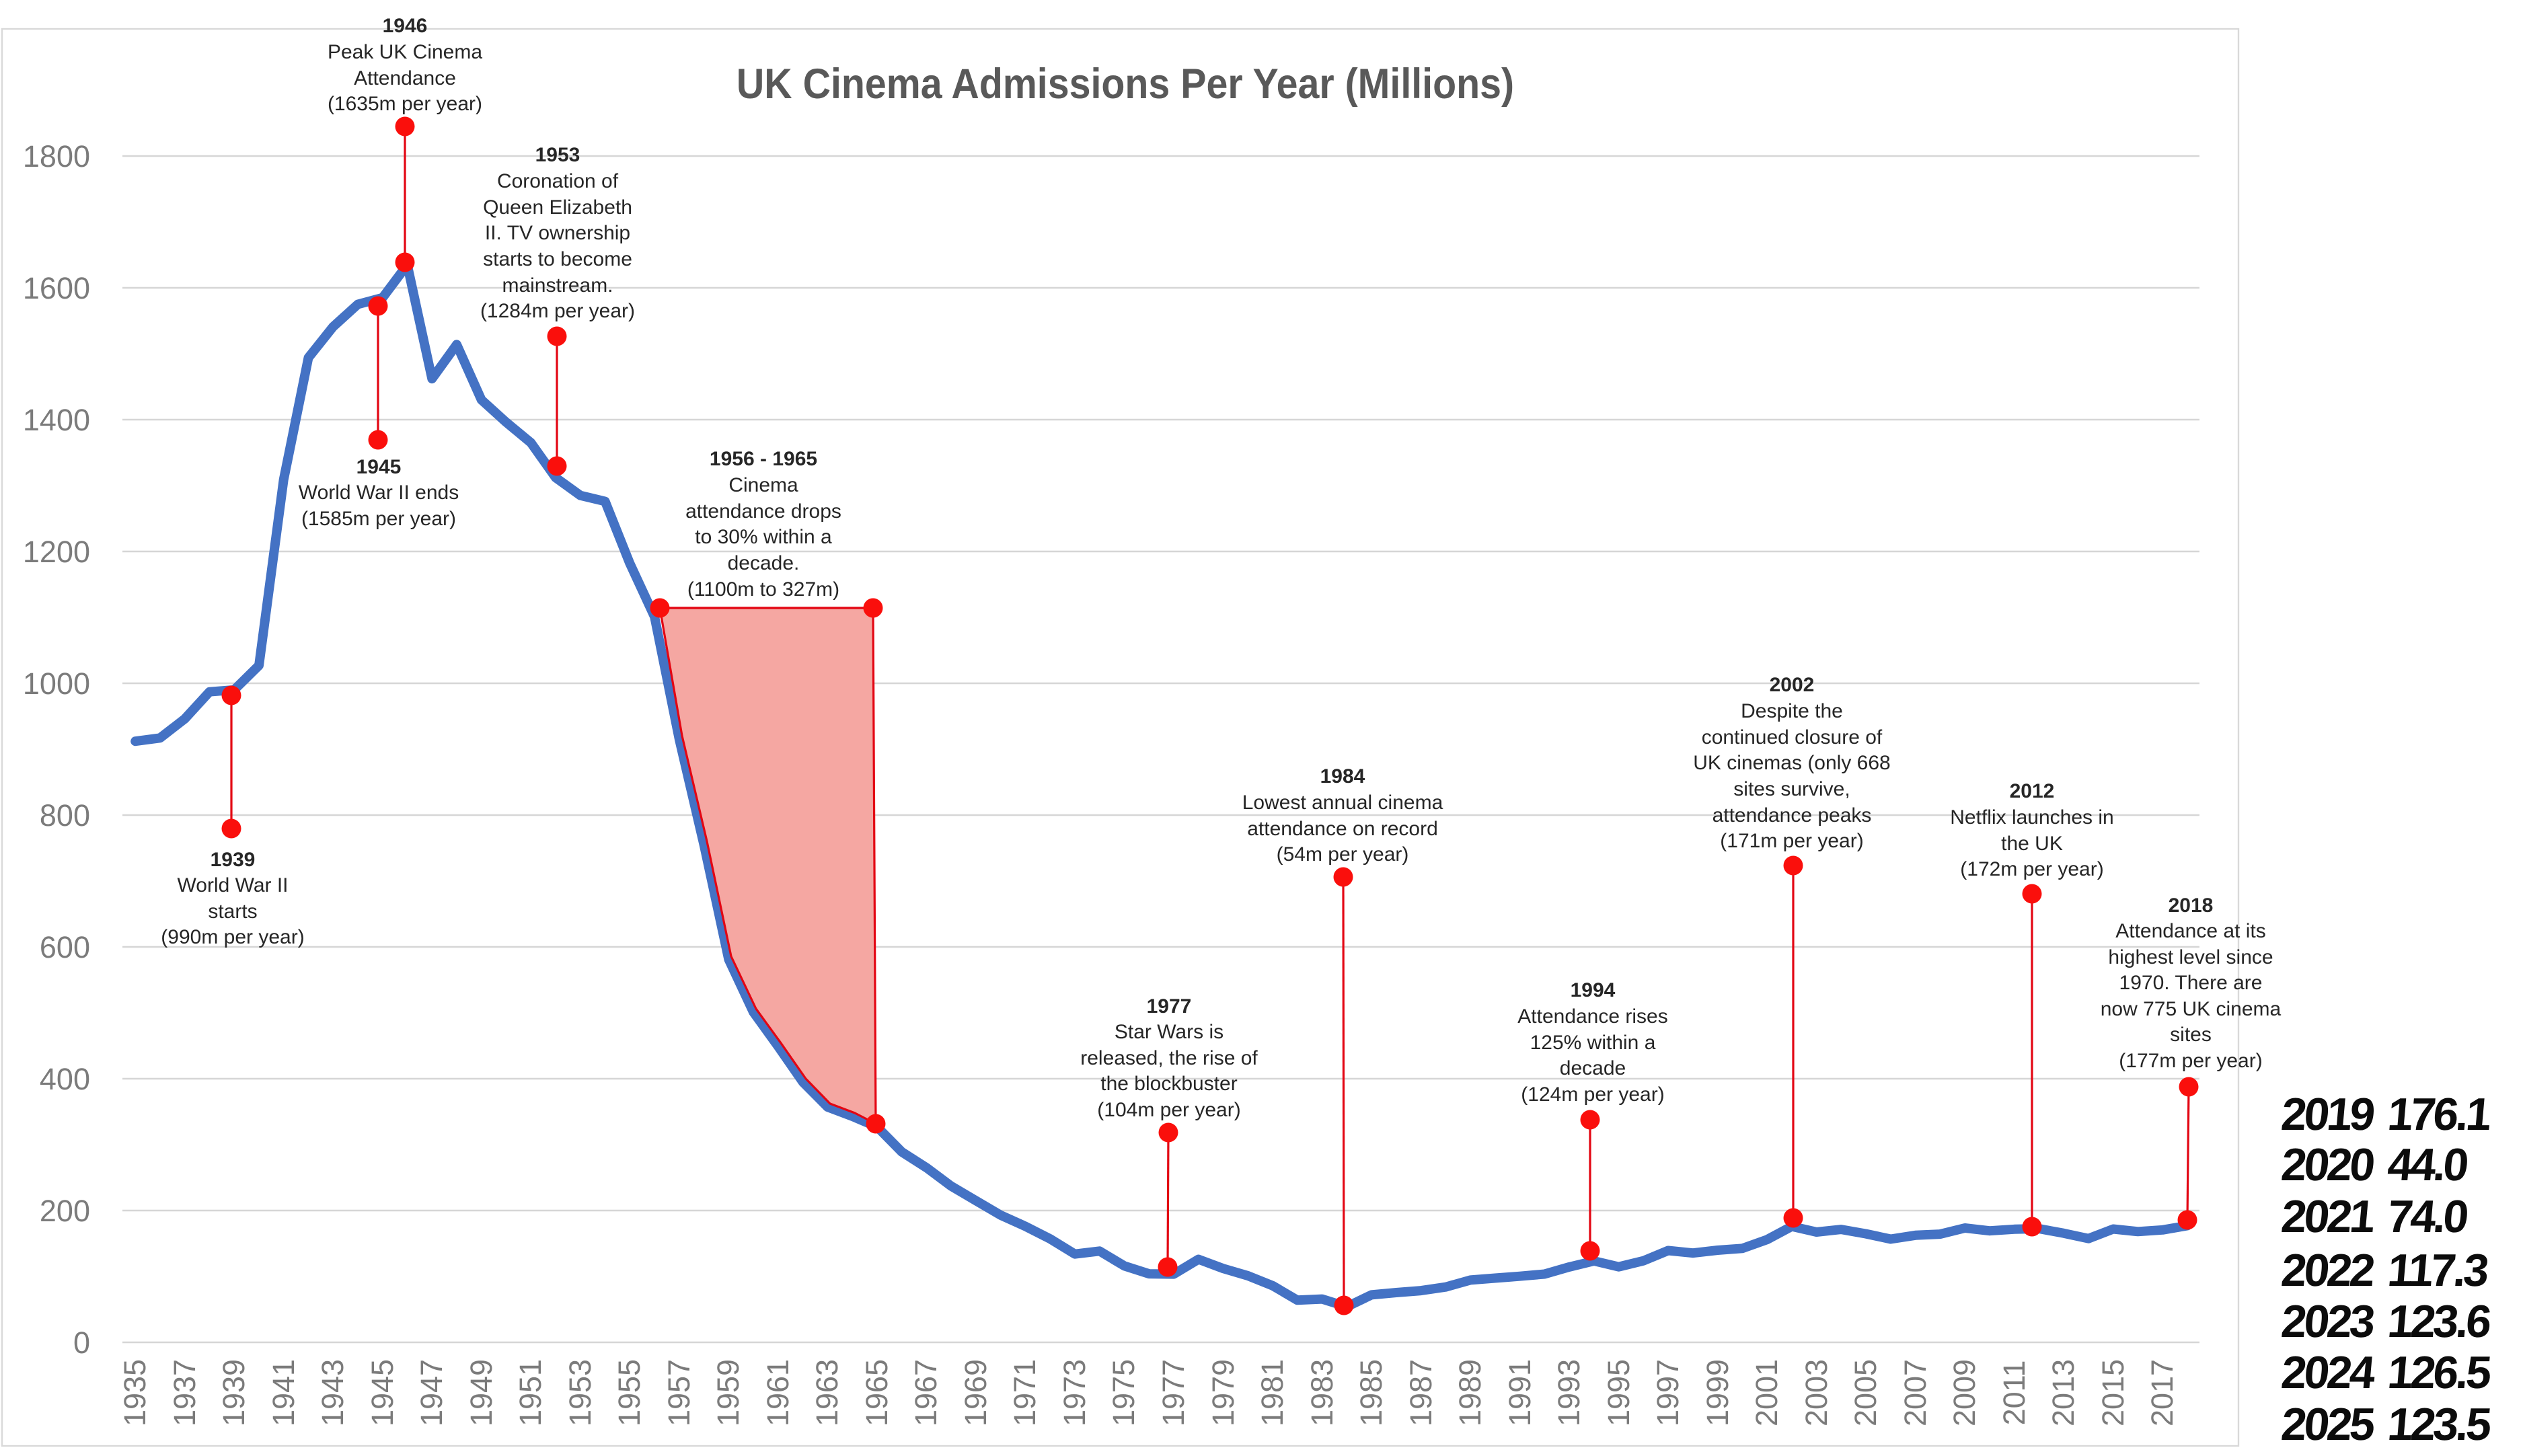 This screenshot has height=1456, width=2523. I want to click on svg-text: 1994, so click(1593, 990).